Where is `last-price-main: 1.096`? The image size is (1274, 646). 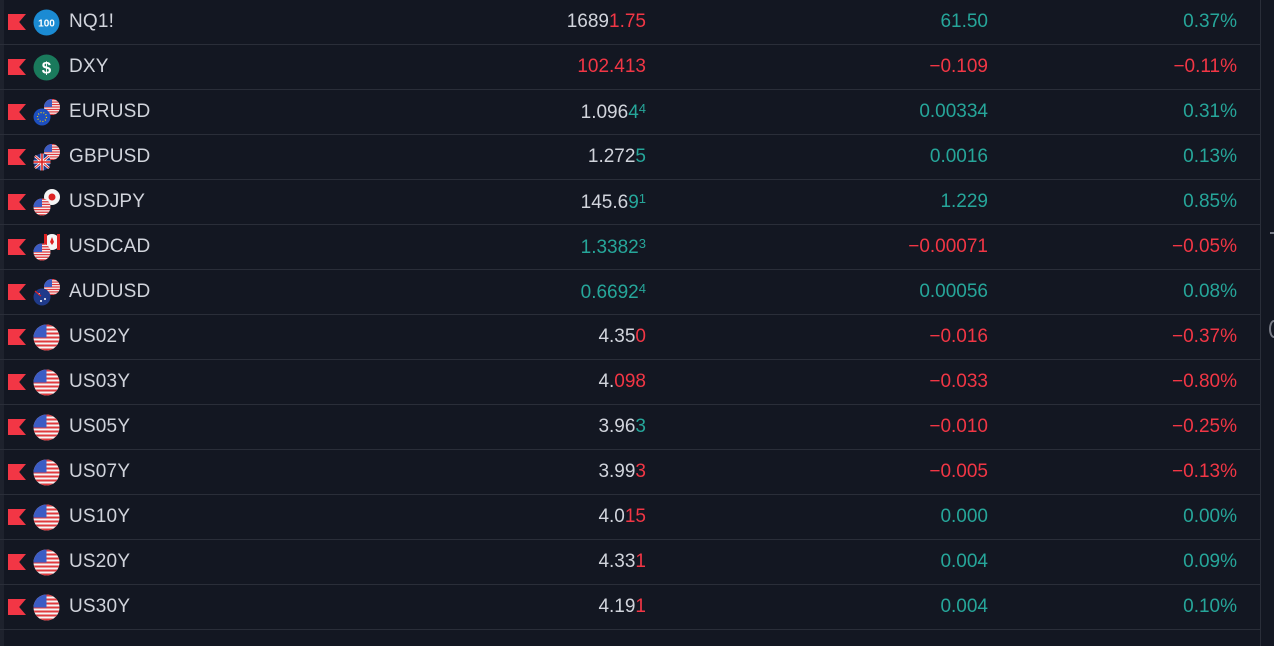
last-price-main: 1.096 is located at coordinates (604, 112).